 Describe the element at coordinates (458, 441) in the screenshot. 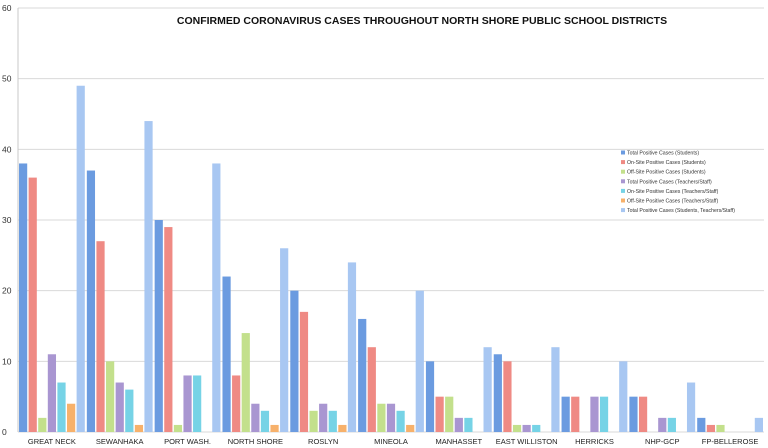

I see `x-category-label: MANHASSET` at that location.